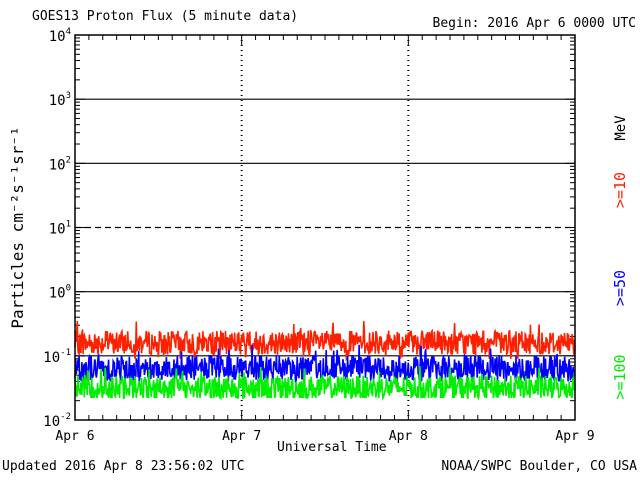 Image resolution: width=640 pixels, height=480 pixels. Describe the element at coordinates (165, 16) in the screenshot. I see `chart-title: GOES13 Proton Flux (5 minute data)` at that location.